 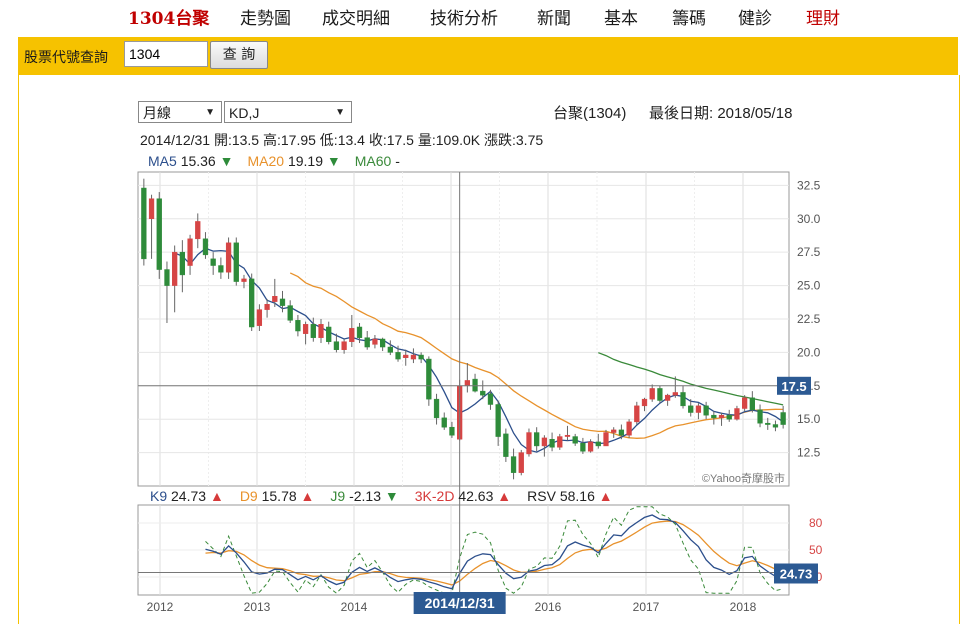 What do you see at coordinates (743, 478) in the screenshot?
I see `yahoo-watermark: ©Yahoo奇摩股市` at bounding box center [743, 478].